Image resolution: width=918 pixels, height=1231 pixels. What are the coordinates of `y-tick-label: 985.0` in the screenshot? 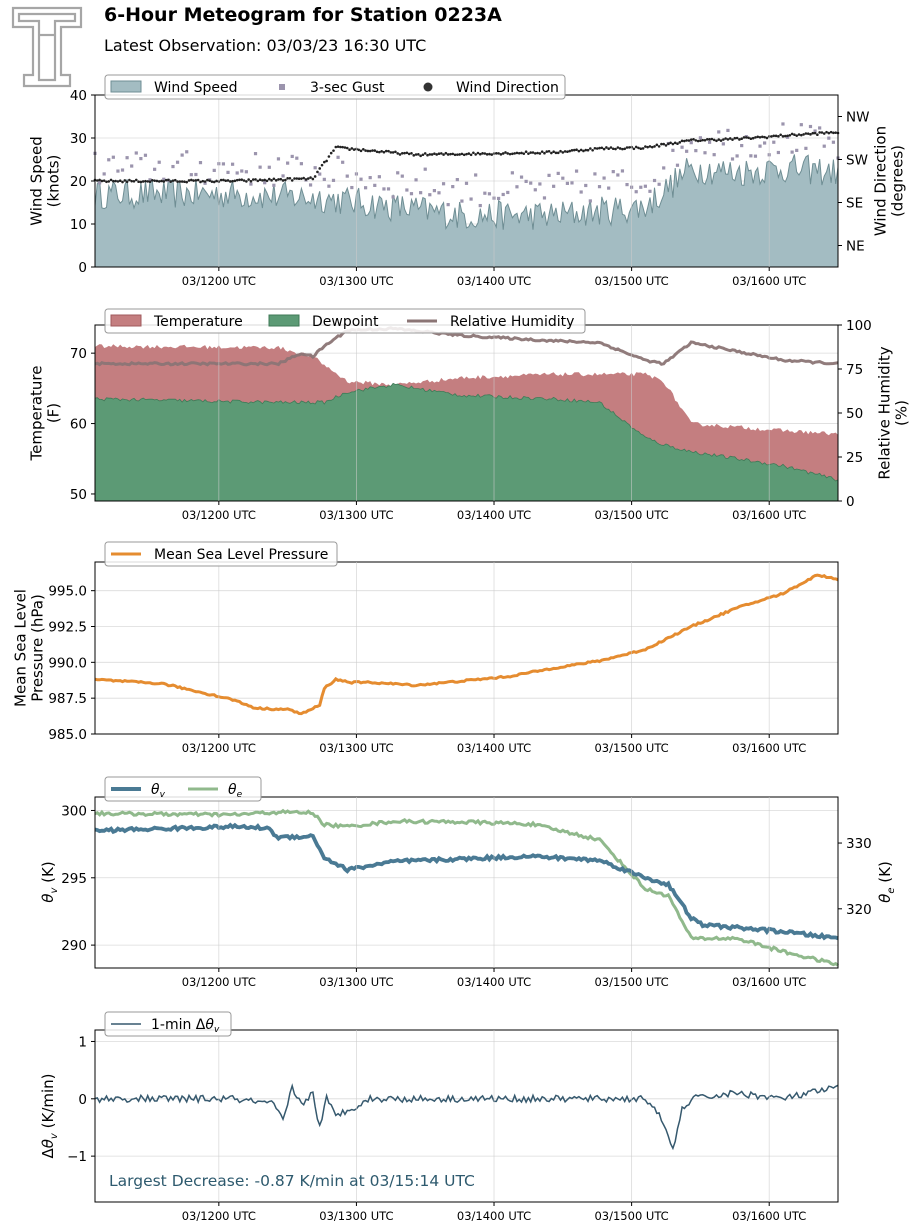 It's located at (67, 735).